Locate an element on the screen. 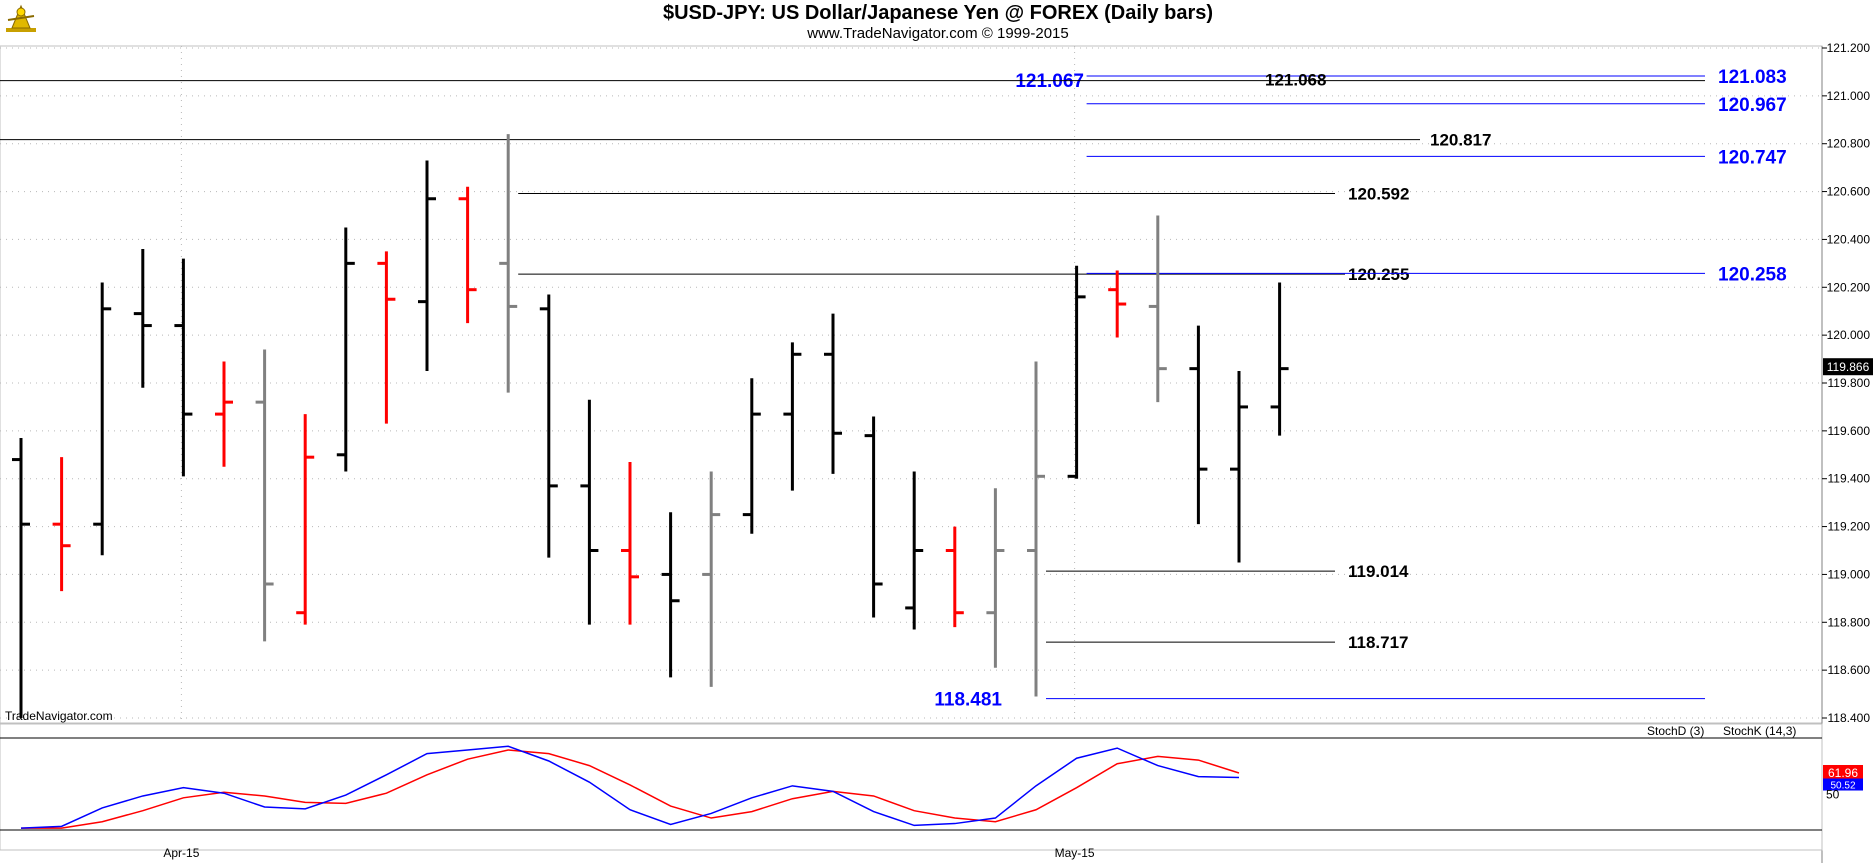  y-tick-label: 121.000 is located at coordinates (1849, 96).